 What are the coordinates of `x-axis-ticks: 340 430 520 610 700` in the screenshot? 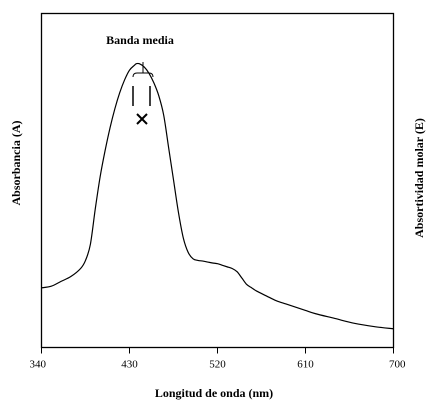 It's located at (218, 359).